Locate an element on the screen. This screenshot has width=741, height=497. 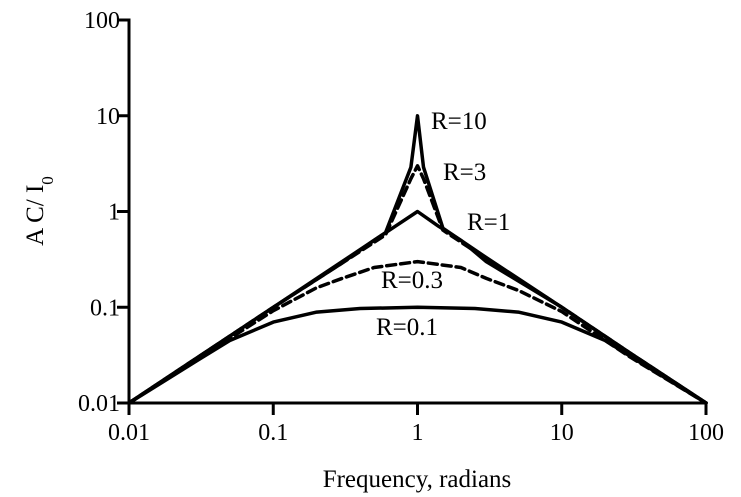
x-tick-label: 1 is located at coordinates (418, 433).